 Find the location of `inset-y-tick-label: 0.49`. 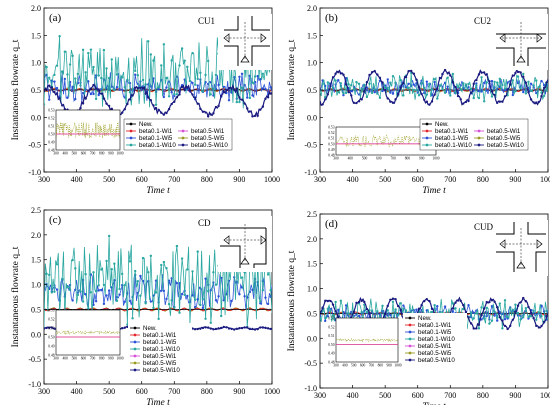

inset-y-tick-label: 0.49 is located at coordinates (331, 150).